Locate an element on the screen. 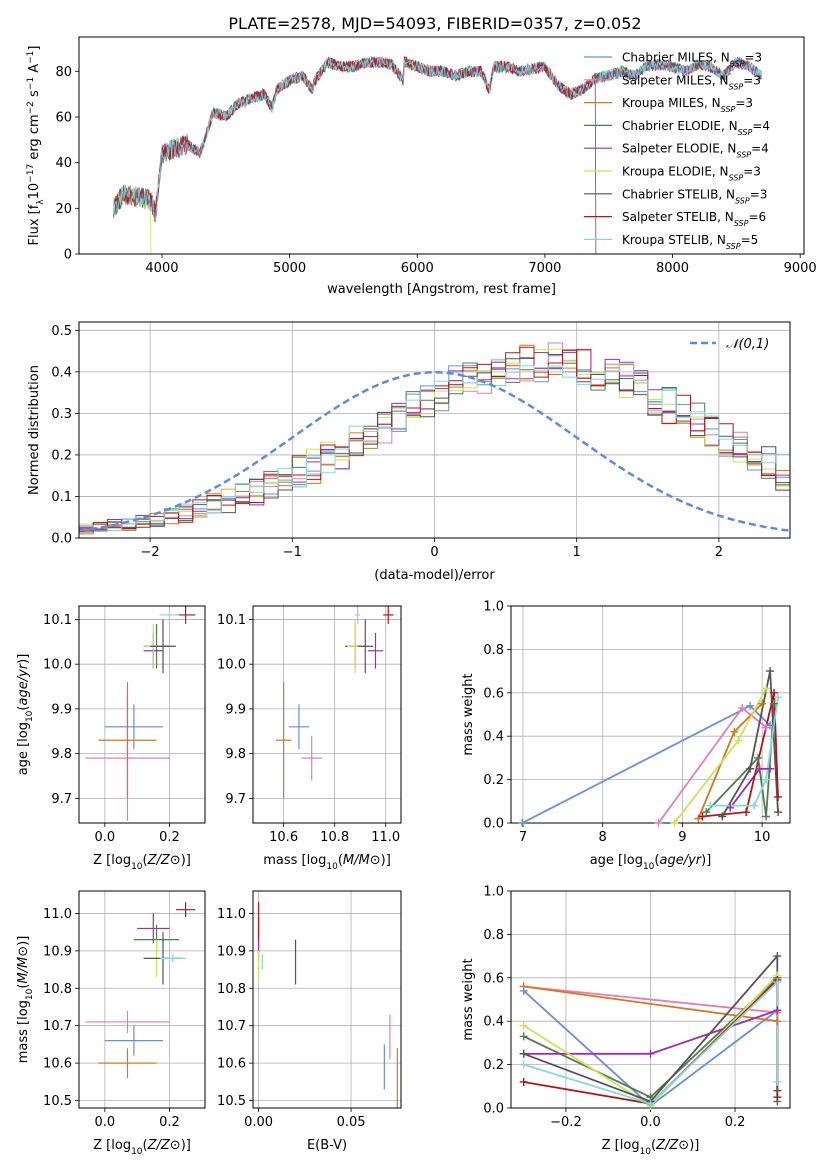 This screenshot has width=819, height=1170. legend-name: Salpeter STELIB, N is located at coordinates (678, 217).